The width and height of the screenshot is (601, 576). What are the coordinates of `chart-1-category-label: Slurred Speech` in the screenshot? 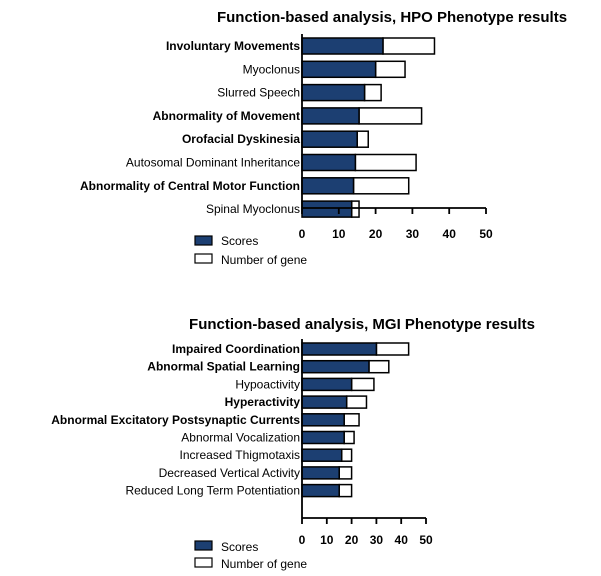 It's located at (258, 93).